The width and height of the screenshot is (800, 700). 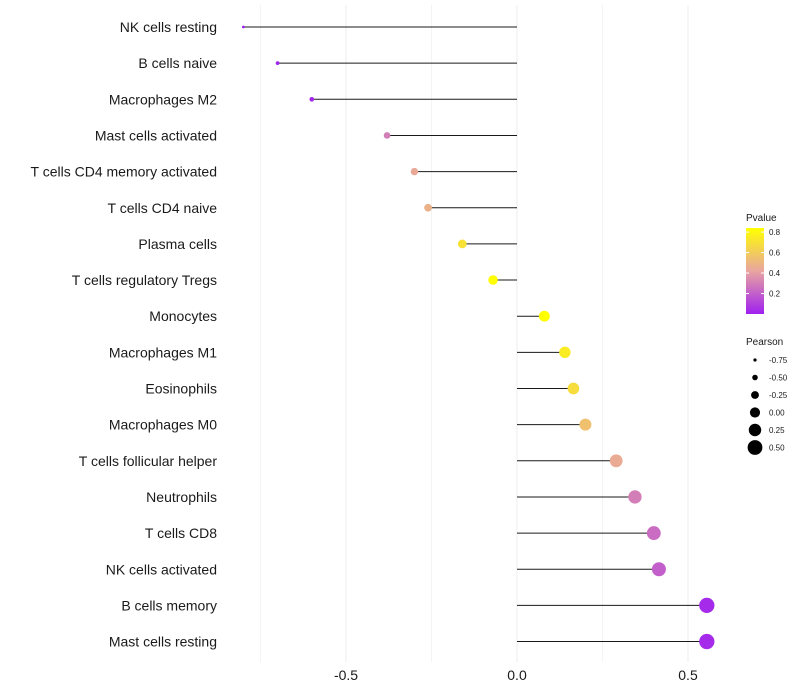 I want to click on x-tick-label: 0.0, so click(x=517, y=675).